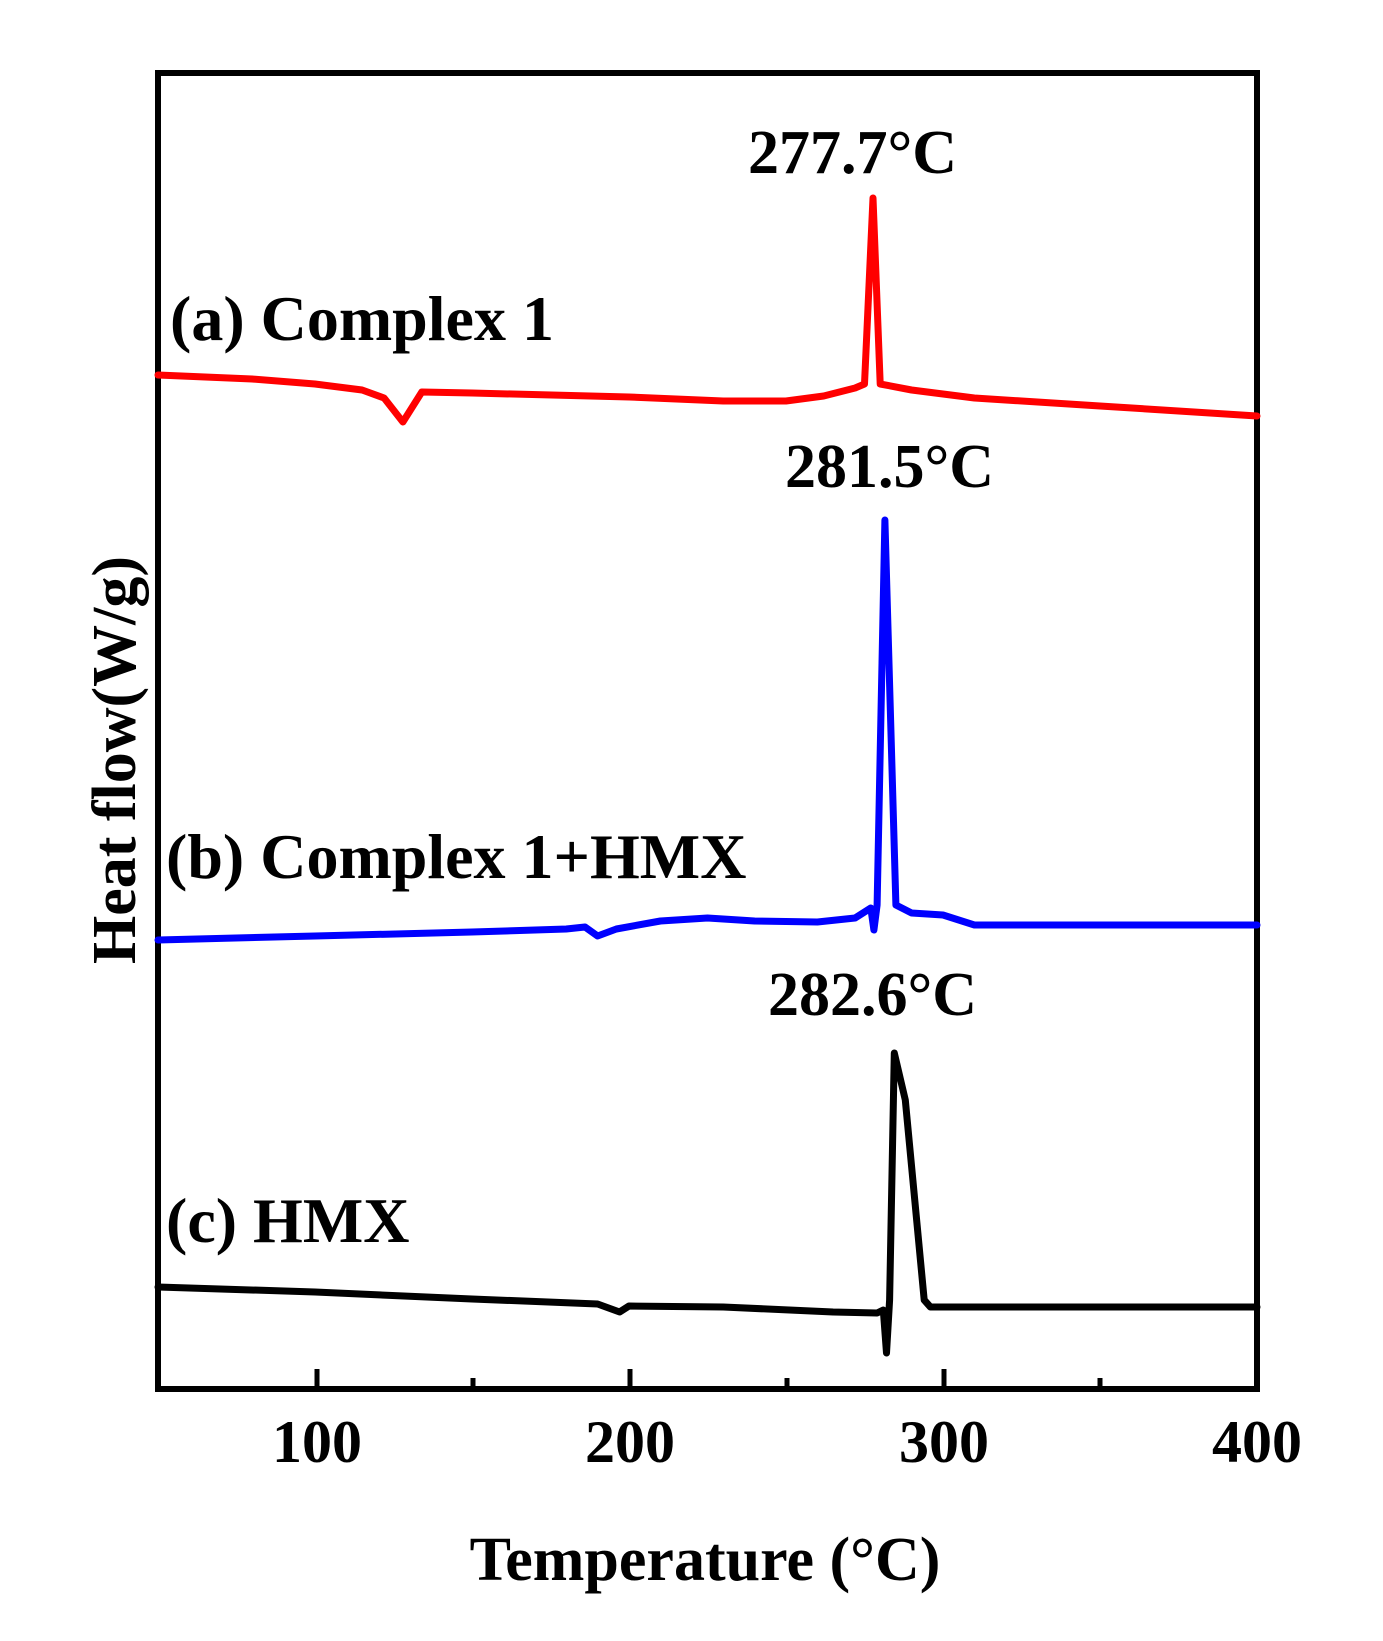 The width and height of the screenshot is (1383, 1641). Describe the element at coordinates (852, 153) in the screenshot. I see `peak-annotation-a: 277.7°C` at that location.